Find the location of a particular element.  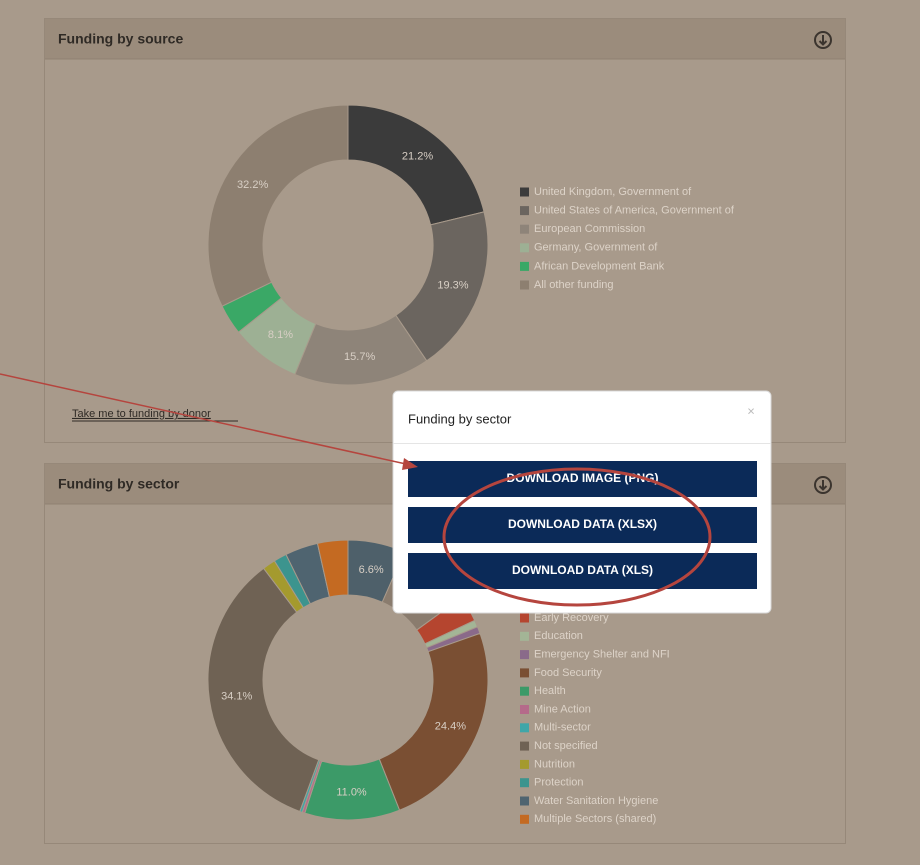

legend-label: Germany, Government of is located at coordinates (596, 248).